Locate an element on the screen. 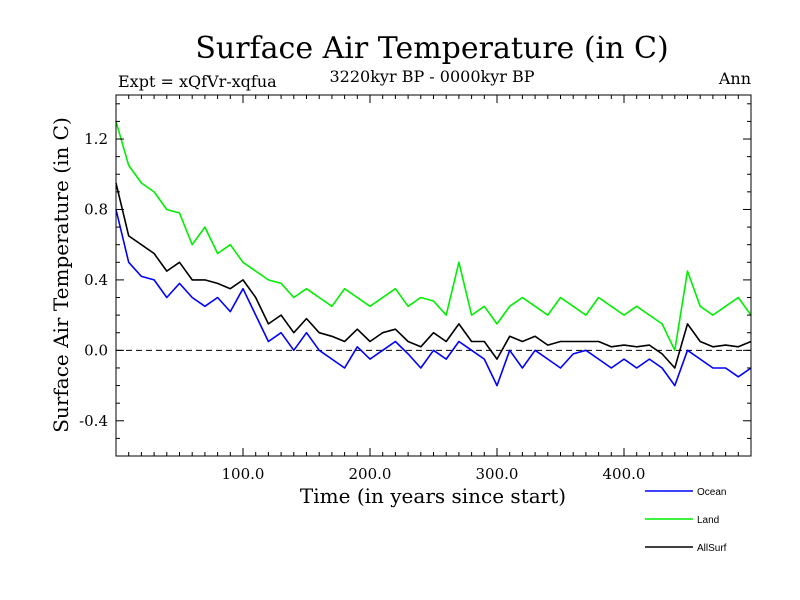  y-tick-label: 0.0 is located at coordinates (96, 350).